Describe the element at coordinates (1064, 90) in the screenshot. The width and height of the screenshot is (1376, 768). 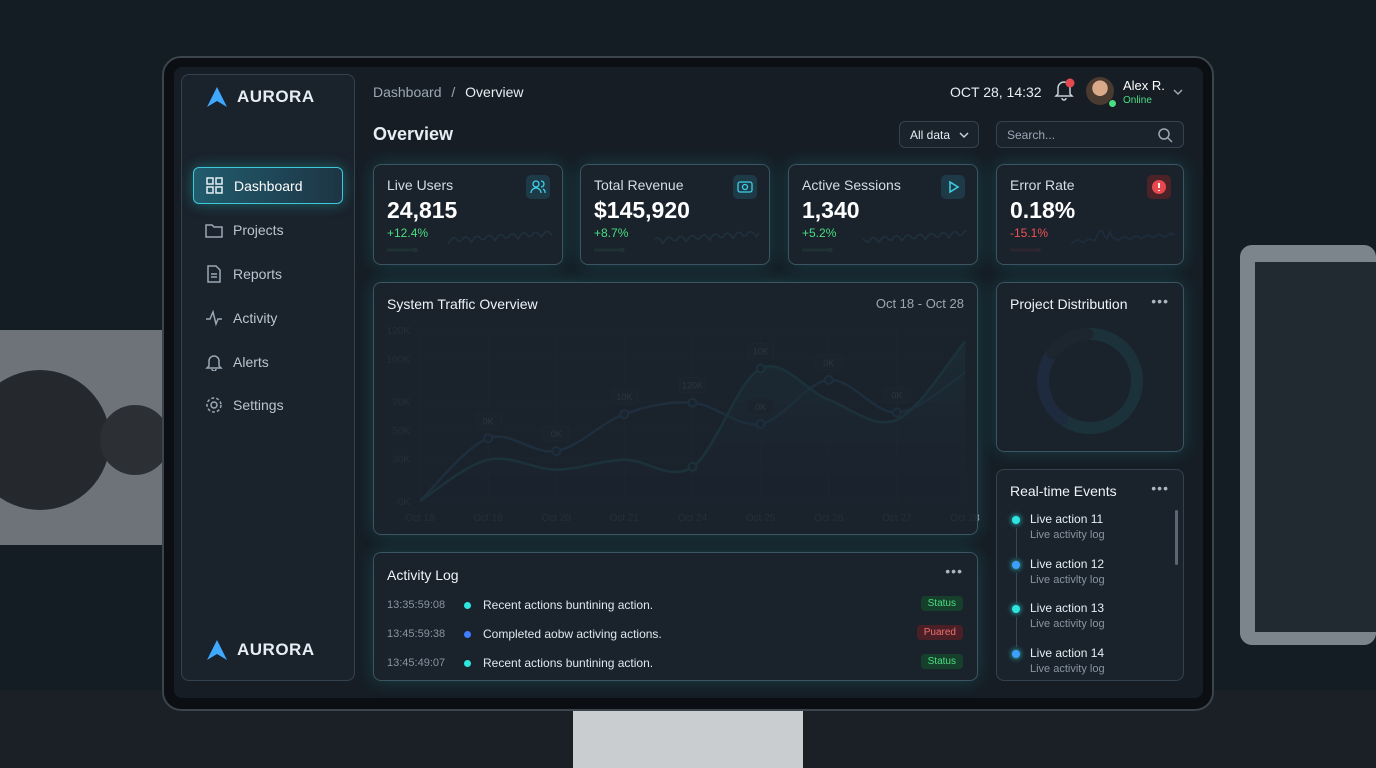
I see `notifications` at that location.